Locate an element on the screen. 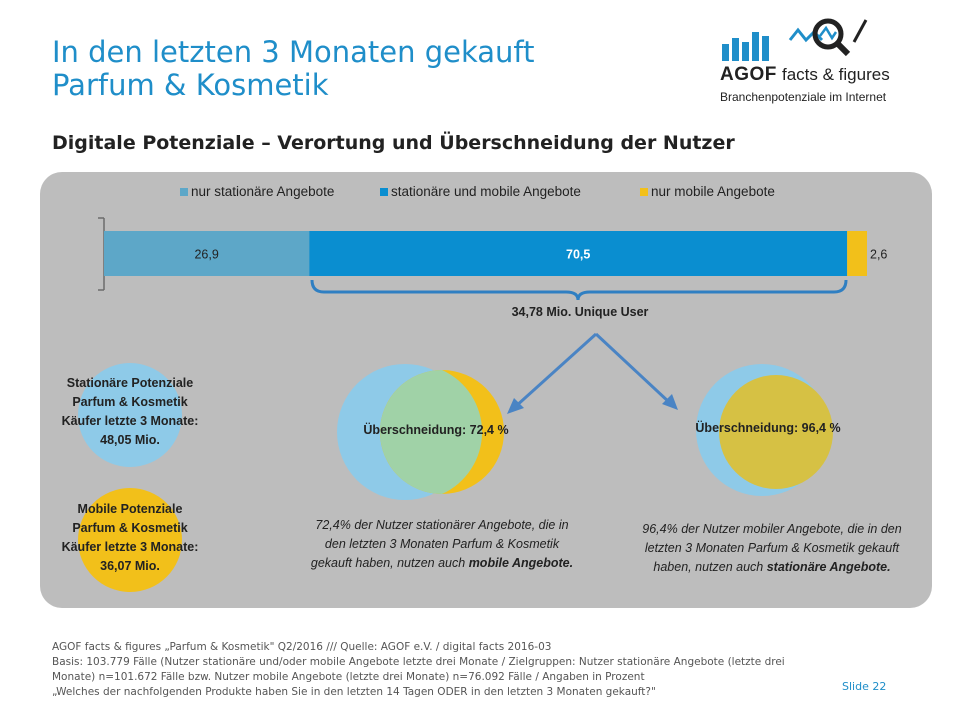 Image resolution: width=960 pixels, height=720 pixels. arrow-right-head is located at coordinates (670, 402).